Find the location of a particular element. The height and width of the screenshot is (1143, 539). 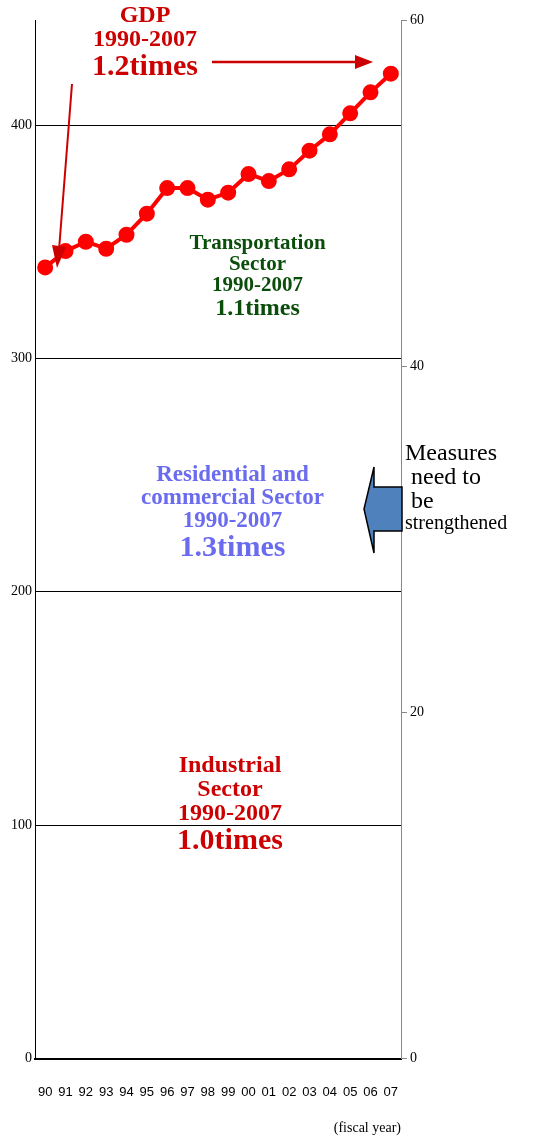

x-tick-label: 07 is located at coordinates (391, 1091).